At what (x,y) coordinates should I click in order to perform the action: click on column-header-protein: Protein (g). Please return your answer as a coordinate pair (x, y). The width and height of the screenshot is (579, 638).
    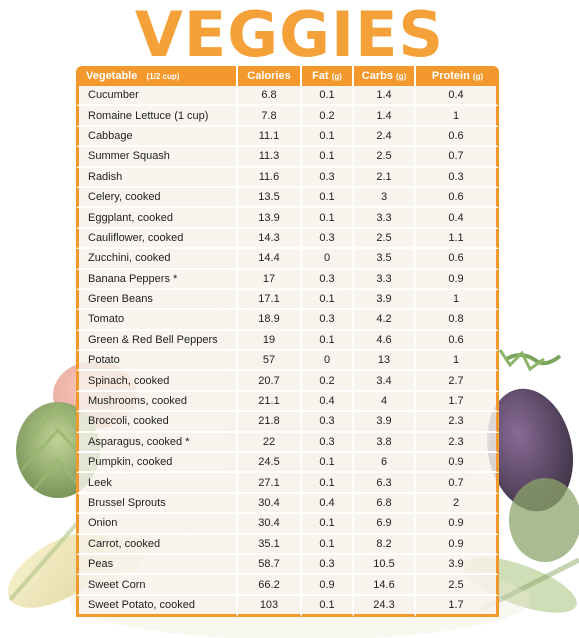
    Looking at the image, I should click on (457, 76).